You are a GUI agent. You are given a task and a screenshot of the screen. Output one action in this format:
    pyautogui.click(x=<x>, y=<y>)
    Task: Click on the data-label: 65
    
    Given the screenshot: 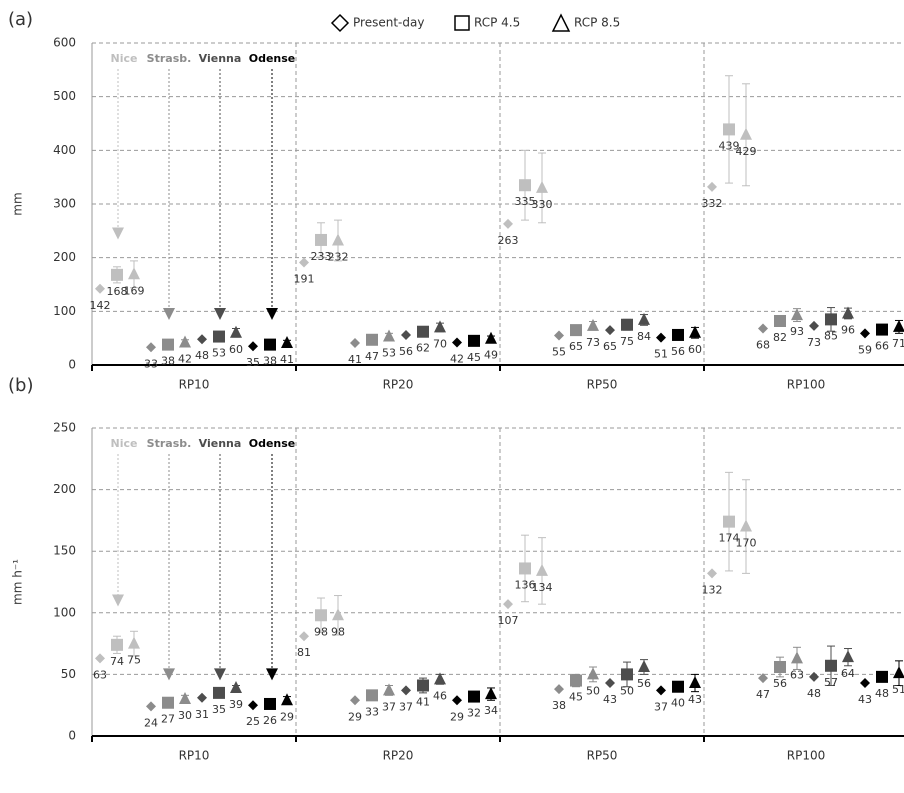 What is the action you would take?
    pyautogui.click(x=576, y=346)
    